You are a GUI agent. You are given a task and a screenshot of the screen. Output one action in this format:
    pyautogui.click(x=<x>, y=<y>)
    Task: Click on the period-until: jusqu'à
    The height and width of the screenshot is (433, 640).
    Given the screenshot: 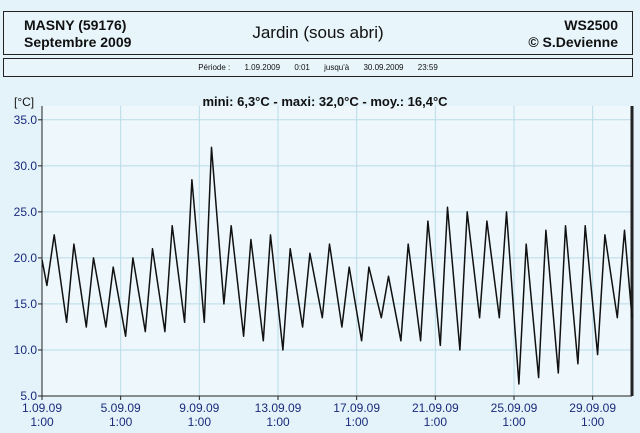 What is the action you would take?
    pyautogui.click(x=337, y=67)
    